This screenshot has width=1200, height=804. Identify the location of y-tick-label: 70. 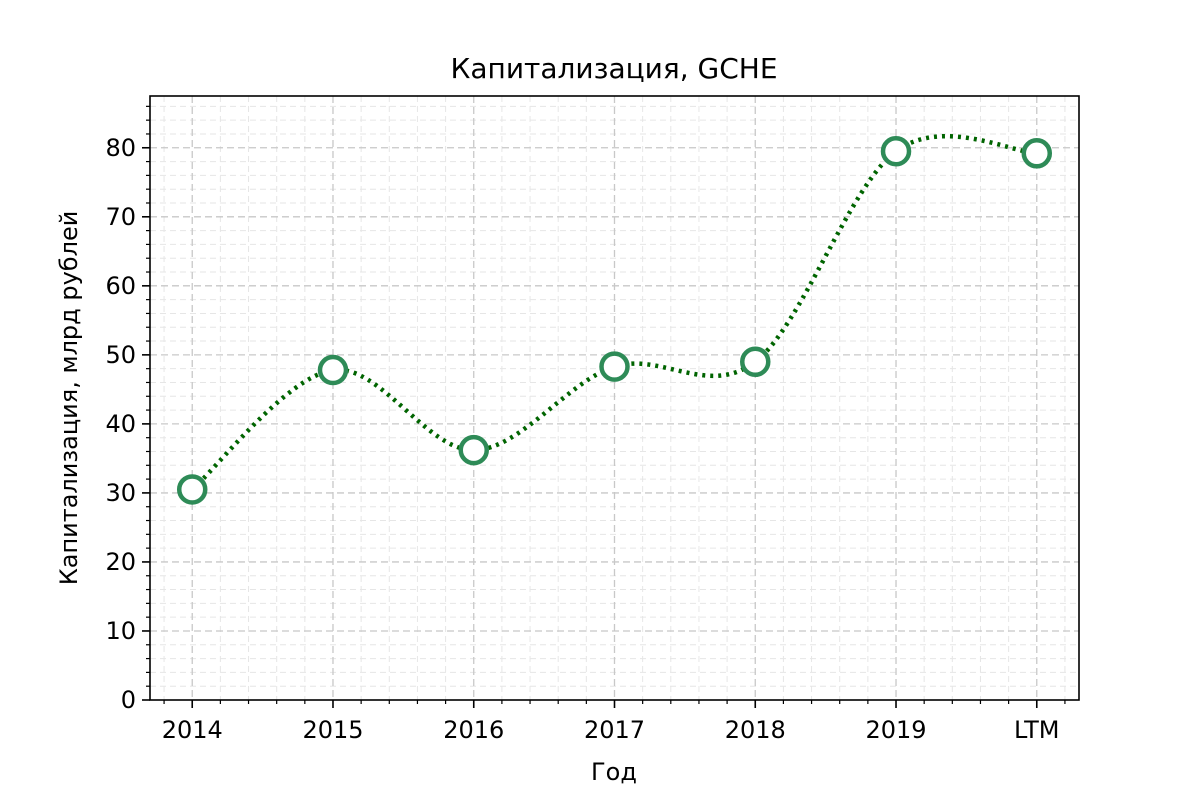
(120, 217).